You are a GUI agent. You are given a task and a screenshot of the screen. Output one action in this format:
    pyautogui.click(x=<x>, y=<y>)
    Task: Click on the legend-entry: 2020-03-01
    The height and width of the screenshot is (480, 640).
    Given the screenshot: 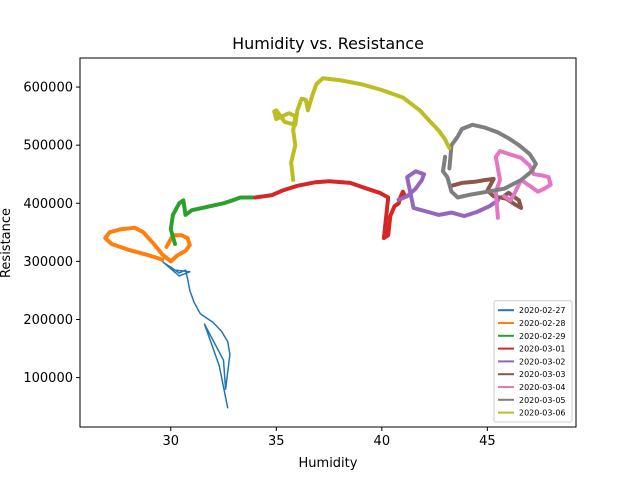 What is the action you would take?
    pyautogui.click(x=542, y=349)
    